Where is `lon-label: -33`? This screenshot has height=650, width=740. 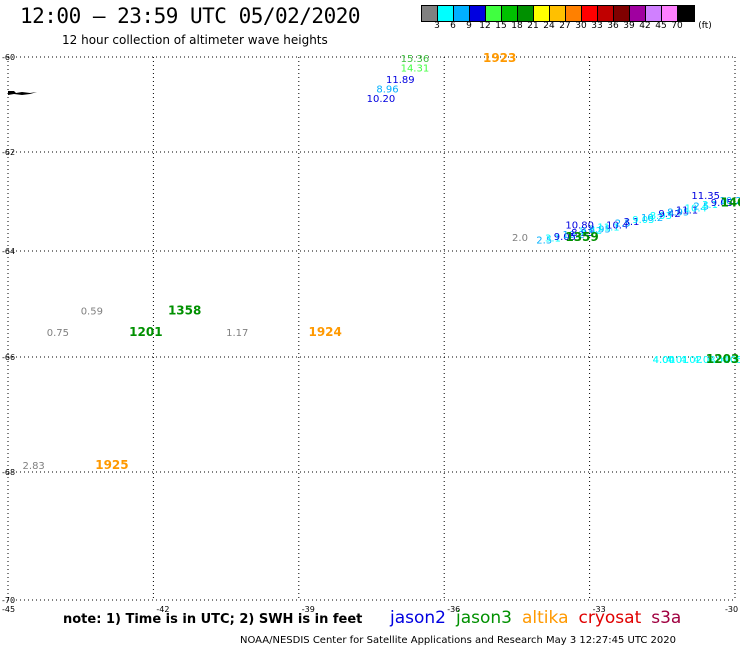 lon-label: -33 is located at coordinates (599, 609).